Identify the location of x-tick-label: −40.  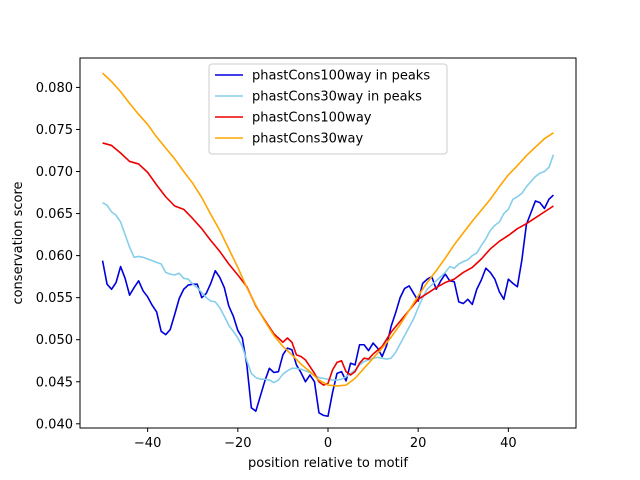
(147, 443).